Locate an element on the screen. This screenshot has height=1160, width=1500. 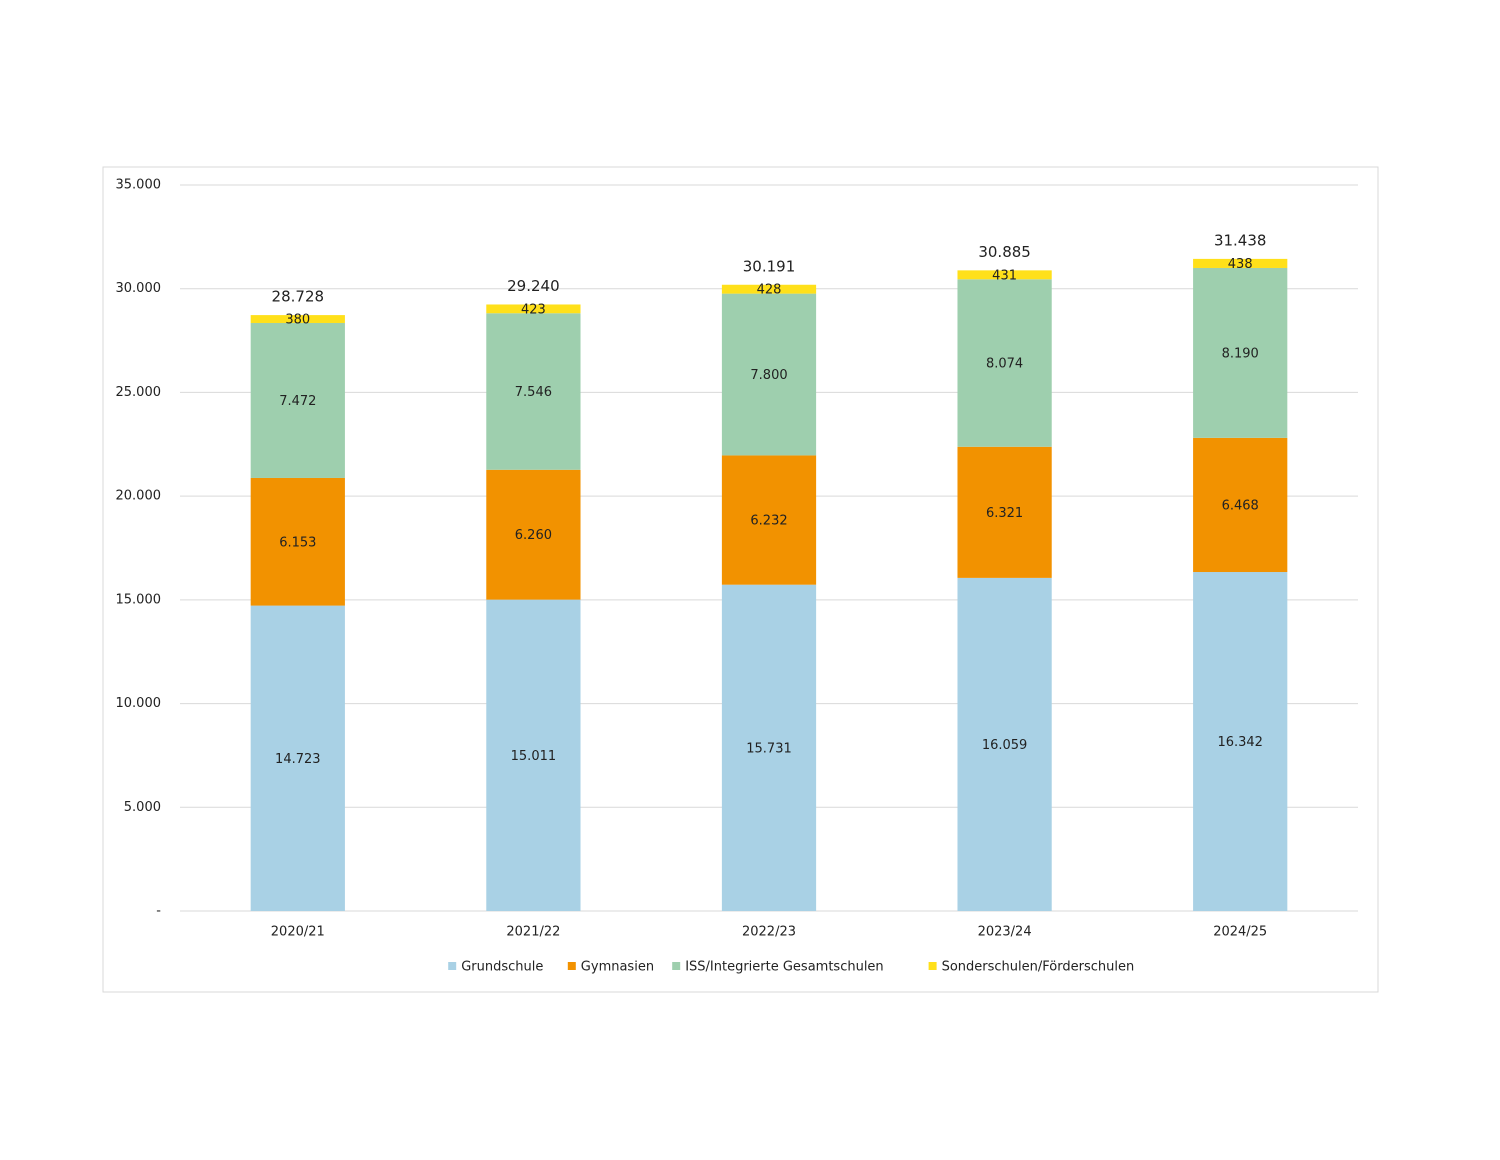
data-label: 6.468 is located at coordinates (1240, 505).